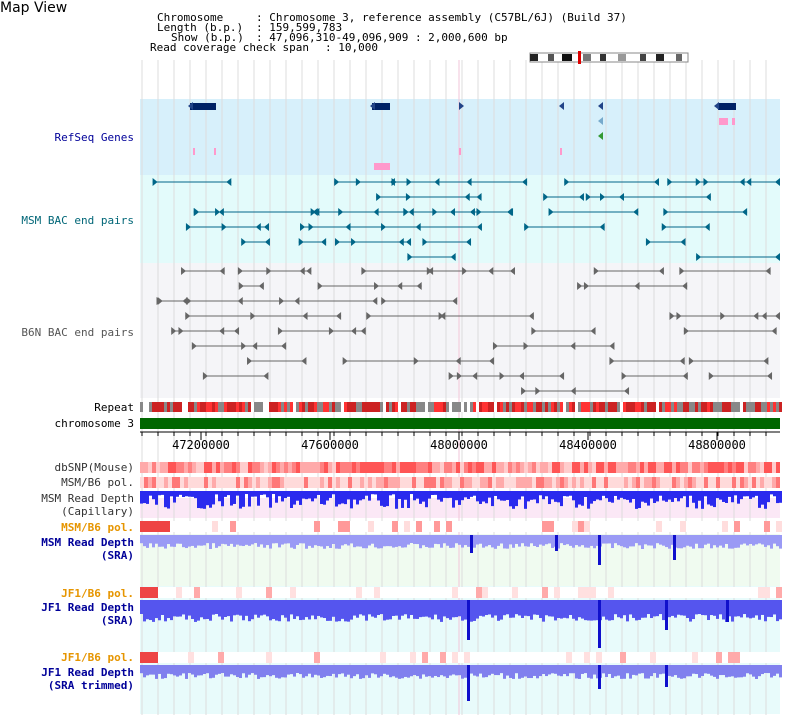 The image size is (800, 715). Describe the element at coordinates (588, 445) in the screenshot. I see `axis-tick-label: 48400000` at that location.